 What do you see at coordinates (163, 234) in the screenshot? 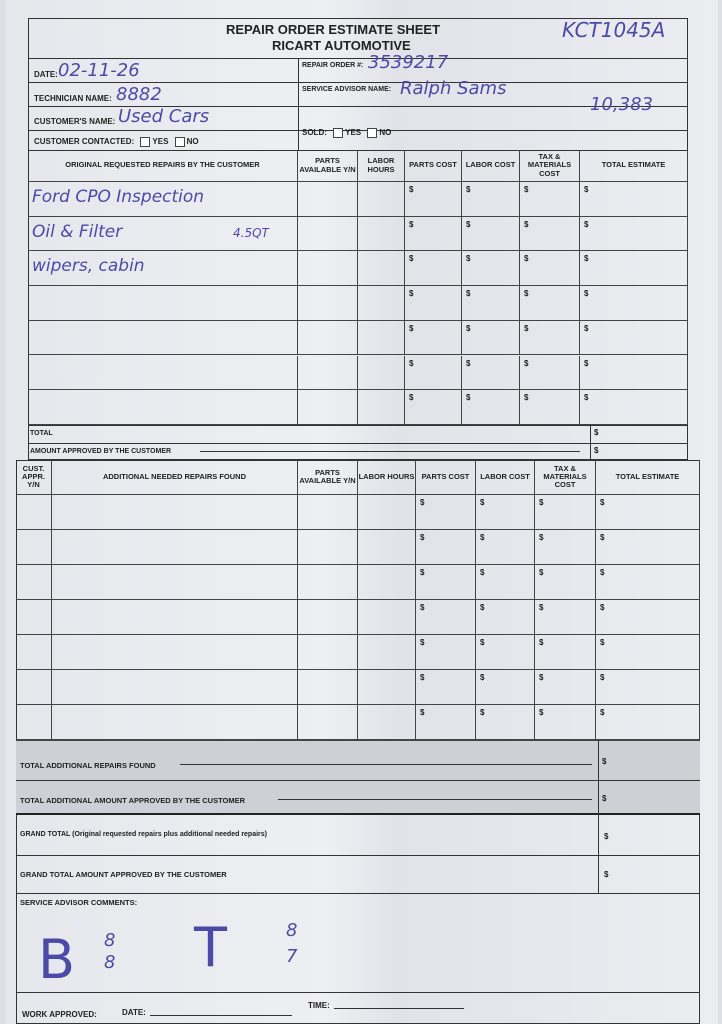
I see `repair-description-cell: Oil & Filter 4.5QT` at bounding box center [163, 234].